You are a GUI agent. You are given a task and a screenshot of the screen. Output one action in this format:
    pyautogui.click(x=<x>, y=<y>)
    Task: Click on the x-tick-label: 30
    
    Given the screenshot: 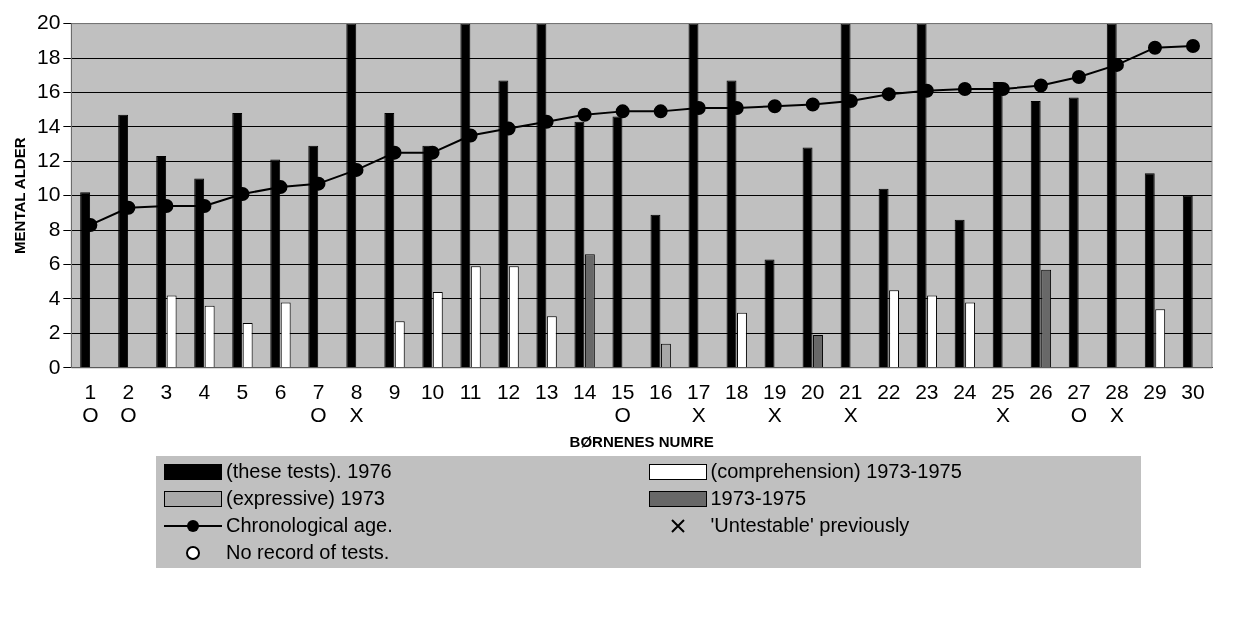 What is the action you would take?
    pyautogui.click(x=1193, y=392)
    